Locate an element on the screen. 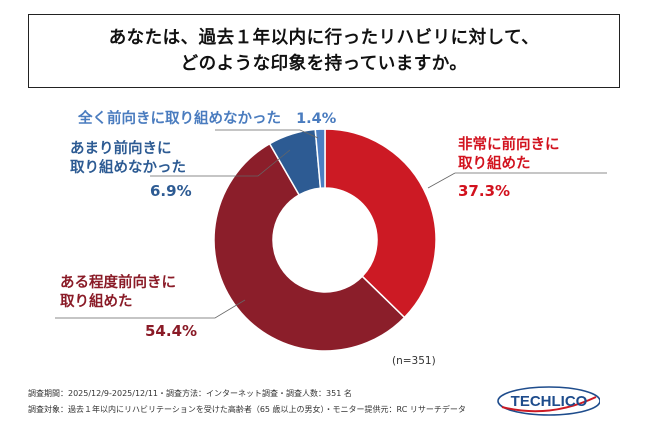  label-slice-4-line-1: 全く前向きに取り組めなかった is located at coordinates (179, 119).